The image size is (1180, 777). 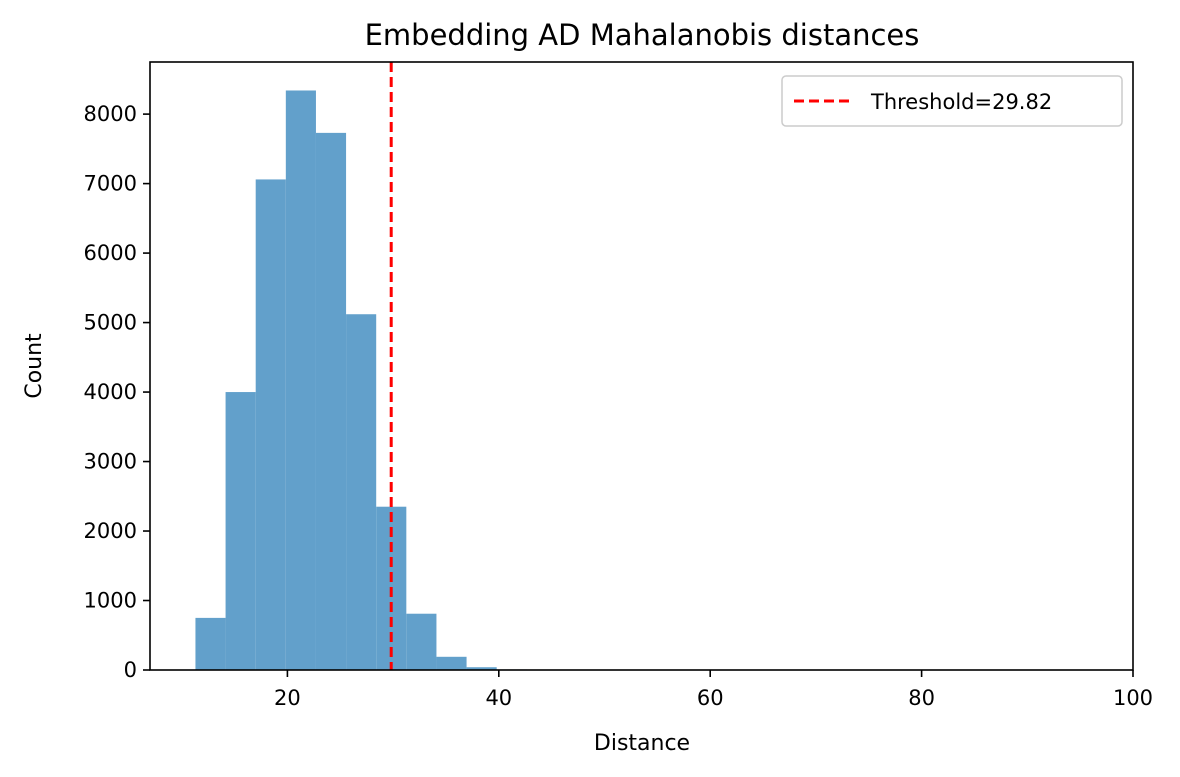 What do you see at coordinates (110, 114) in the screenshot?
I see `y-tick-label: 8000` at bounding box center [110, 114].